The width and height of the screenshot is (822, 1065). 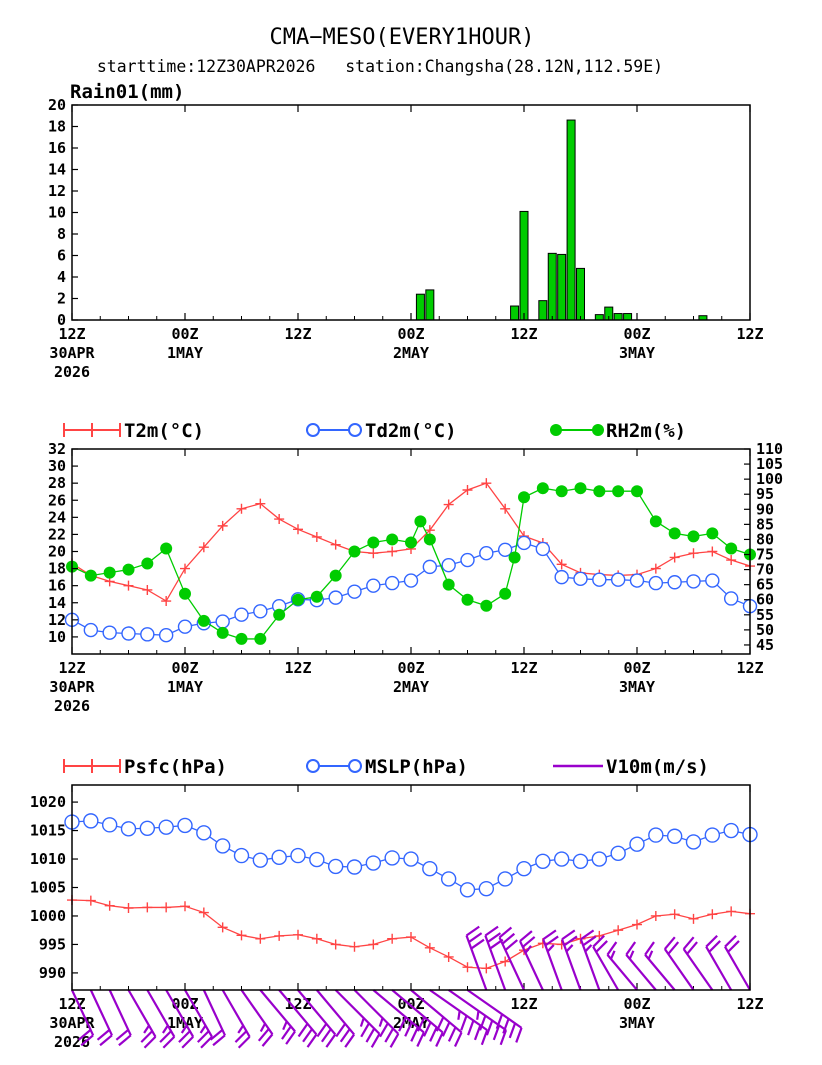 I want to click on rh-y-tick-label: 75, so click(x=765, y=555).